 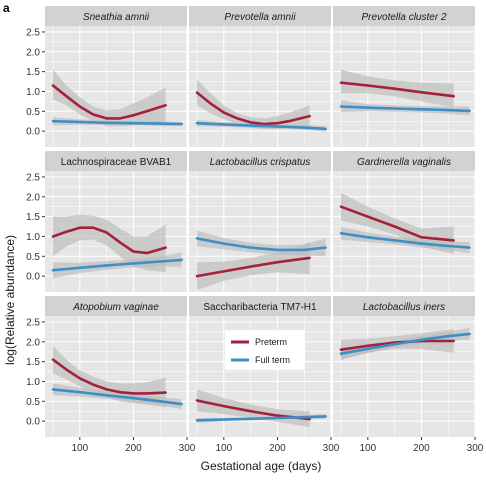 I want to click on facet-title: Lactobacillus crispatus, so click(x=260, y=162).